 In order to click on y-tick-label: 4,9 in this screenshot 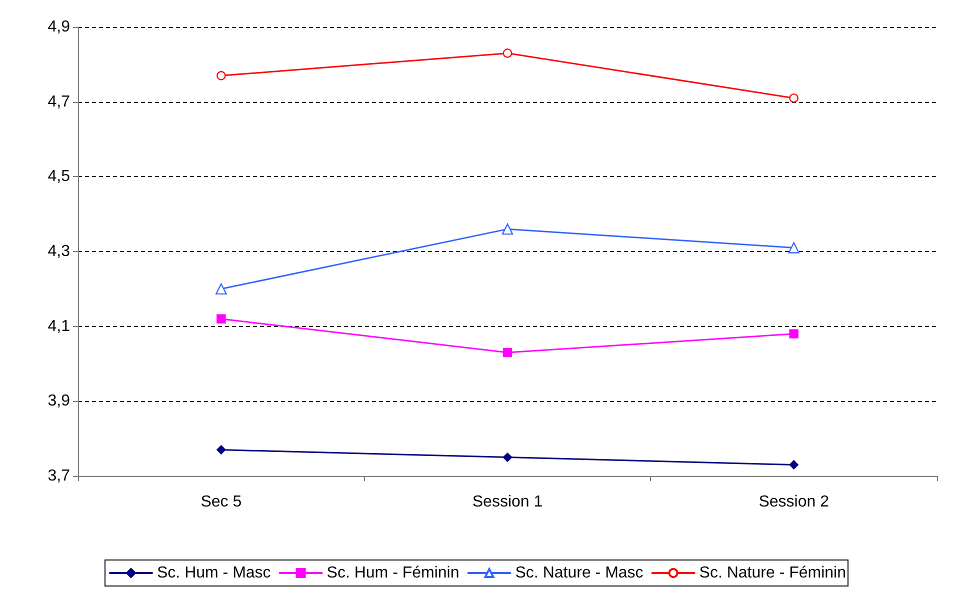, I will do `click(59, 27)`.